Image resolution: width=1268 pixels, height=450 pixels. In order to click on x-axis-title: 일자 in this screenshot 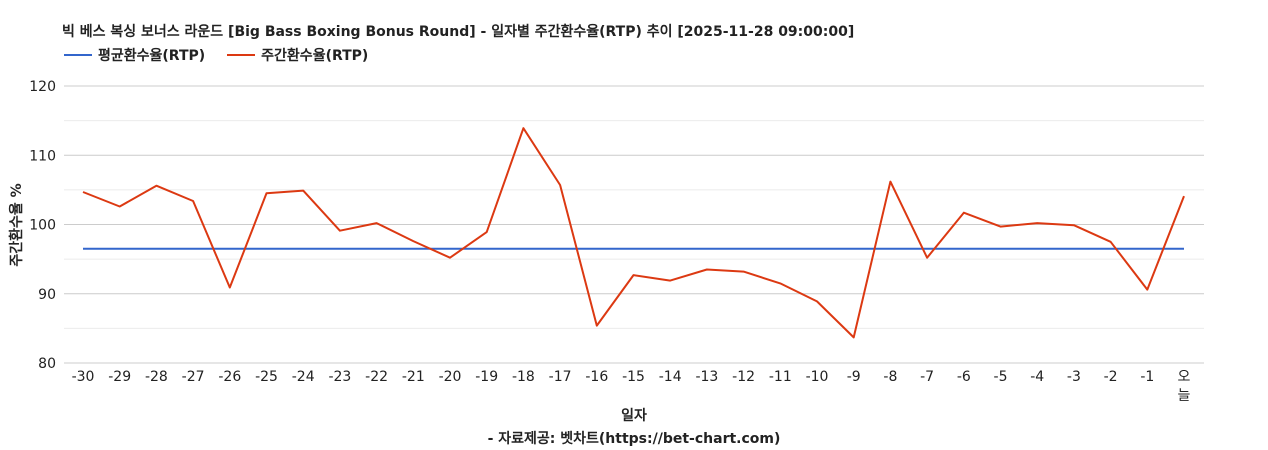, I will do `click(634, 416)`.